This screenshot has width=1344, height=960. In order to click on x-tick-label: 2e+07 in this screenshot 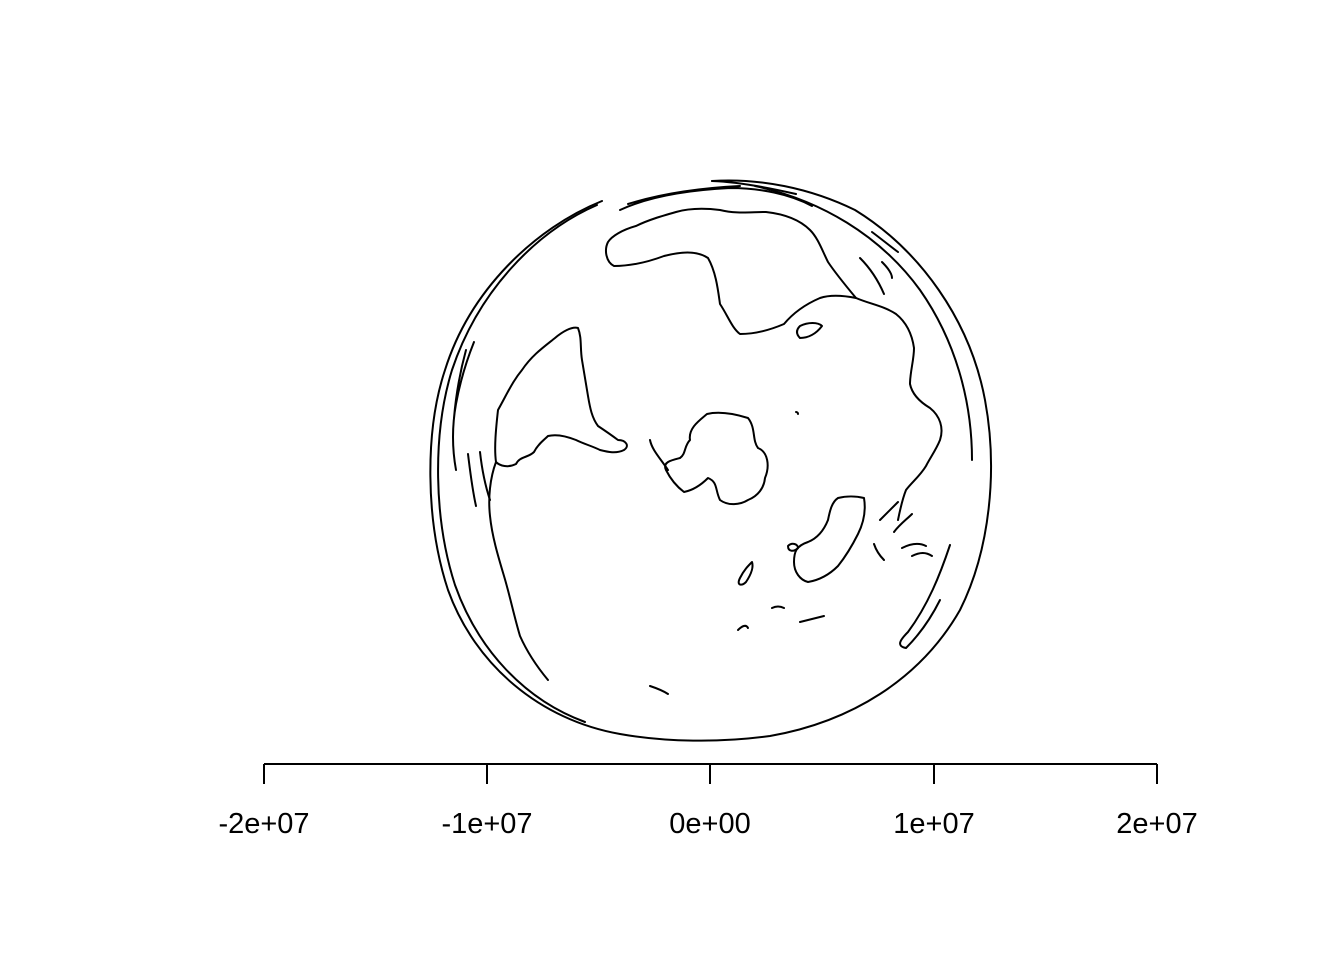, I will do `click(1156, 824)`.